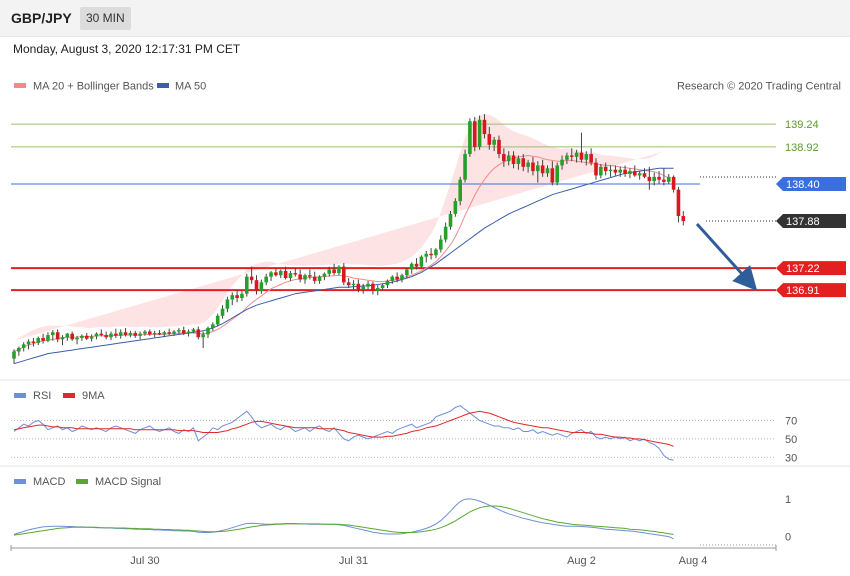  I want to click on legend-ma50-label: MA 50, so click(190, 87).